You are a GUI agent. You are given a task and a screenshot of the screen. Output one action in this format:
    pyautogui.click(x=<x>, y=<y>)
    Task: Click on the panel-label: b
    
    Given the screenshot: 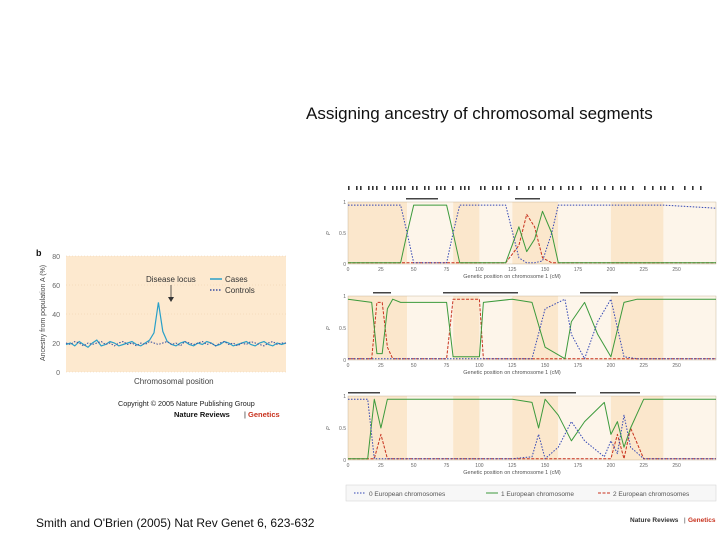 What is the action you would take?
    pyautogui.click(x=39, y=253)
    